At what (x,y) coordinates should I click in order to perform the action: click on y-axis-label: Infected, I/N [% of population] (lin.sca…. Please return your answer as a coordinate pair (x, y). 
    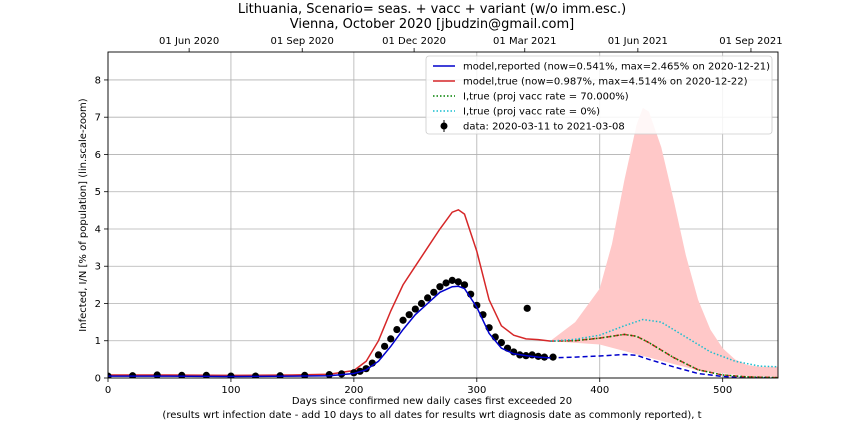
    Looking at the image, I should click on (83, 214).